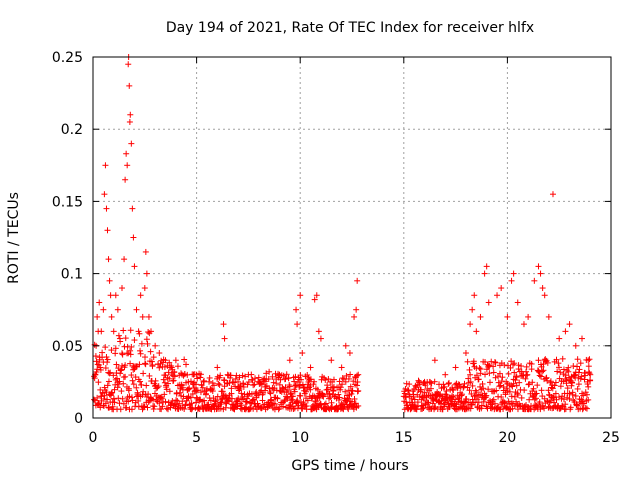  What do you see at coordinates (349, 466) in the screenshot?
I see `x-axis-label: GPS time / hours` at bounding box center [349, 466].